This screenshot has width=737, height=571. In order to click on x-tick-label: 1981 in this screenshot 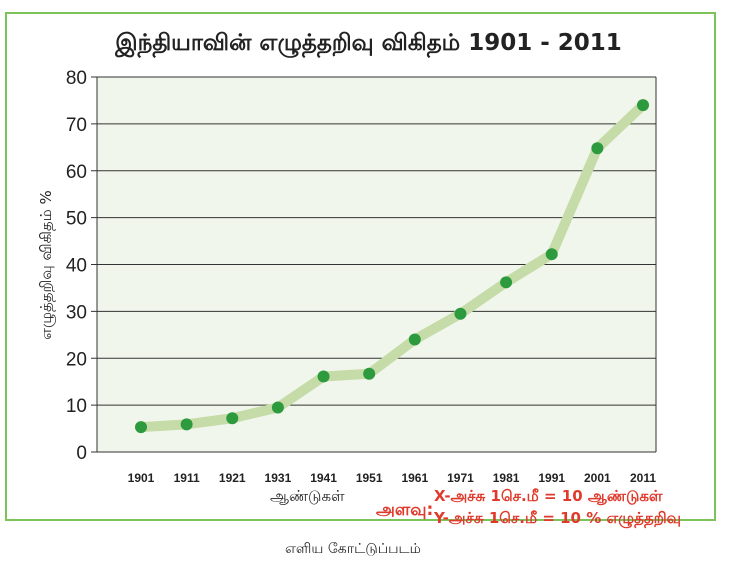, I will do `click(506, 478)`.